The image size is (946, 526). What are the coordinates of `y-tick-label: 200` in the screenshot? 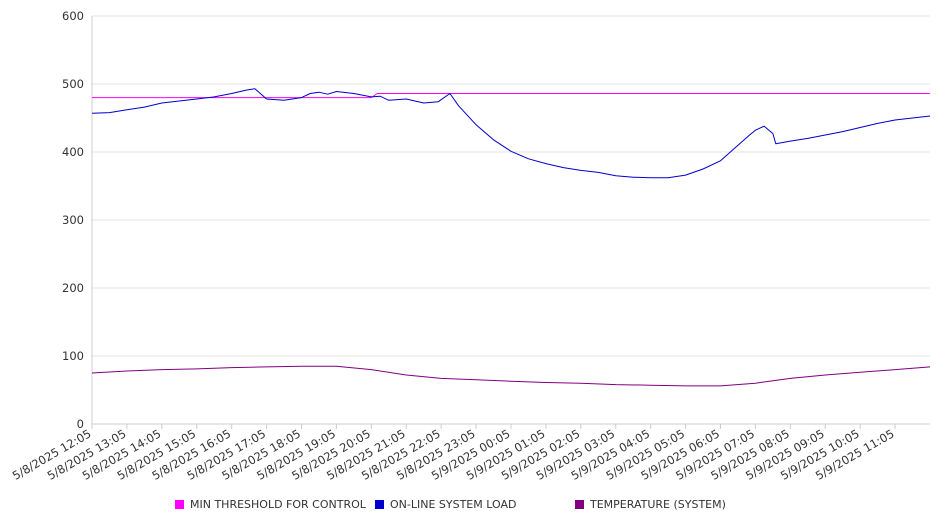 It's located at (73, 288).